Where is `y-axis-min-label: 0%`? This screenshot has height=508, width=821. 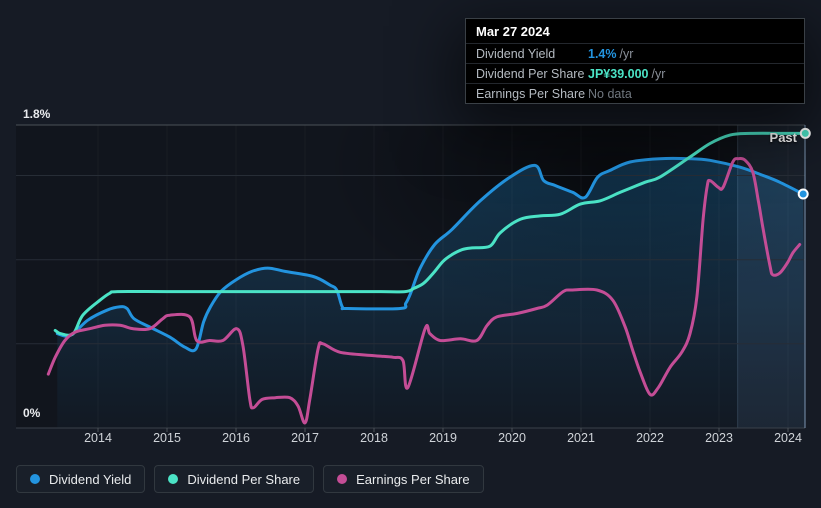 y-axis-min-label: 0% is located at coordinates (32, 413).